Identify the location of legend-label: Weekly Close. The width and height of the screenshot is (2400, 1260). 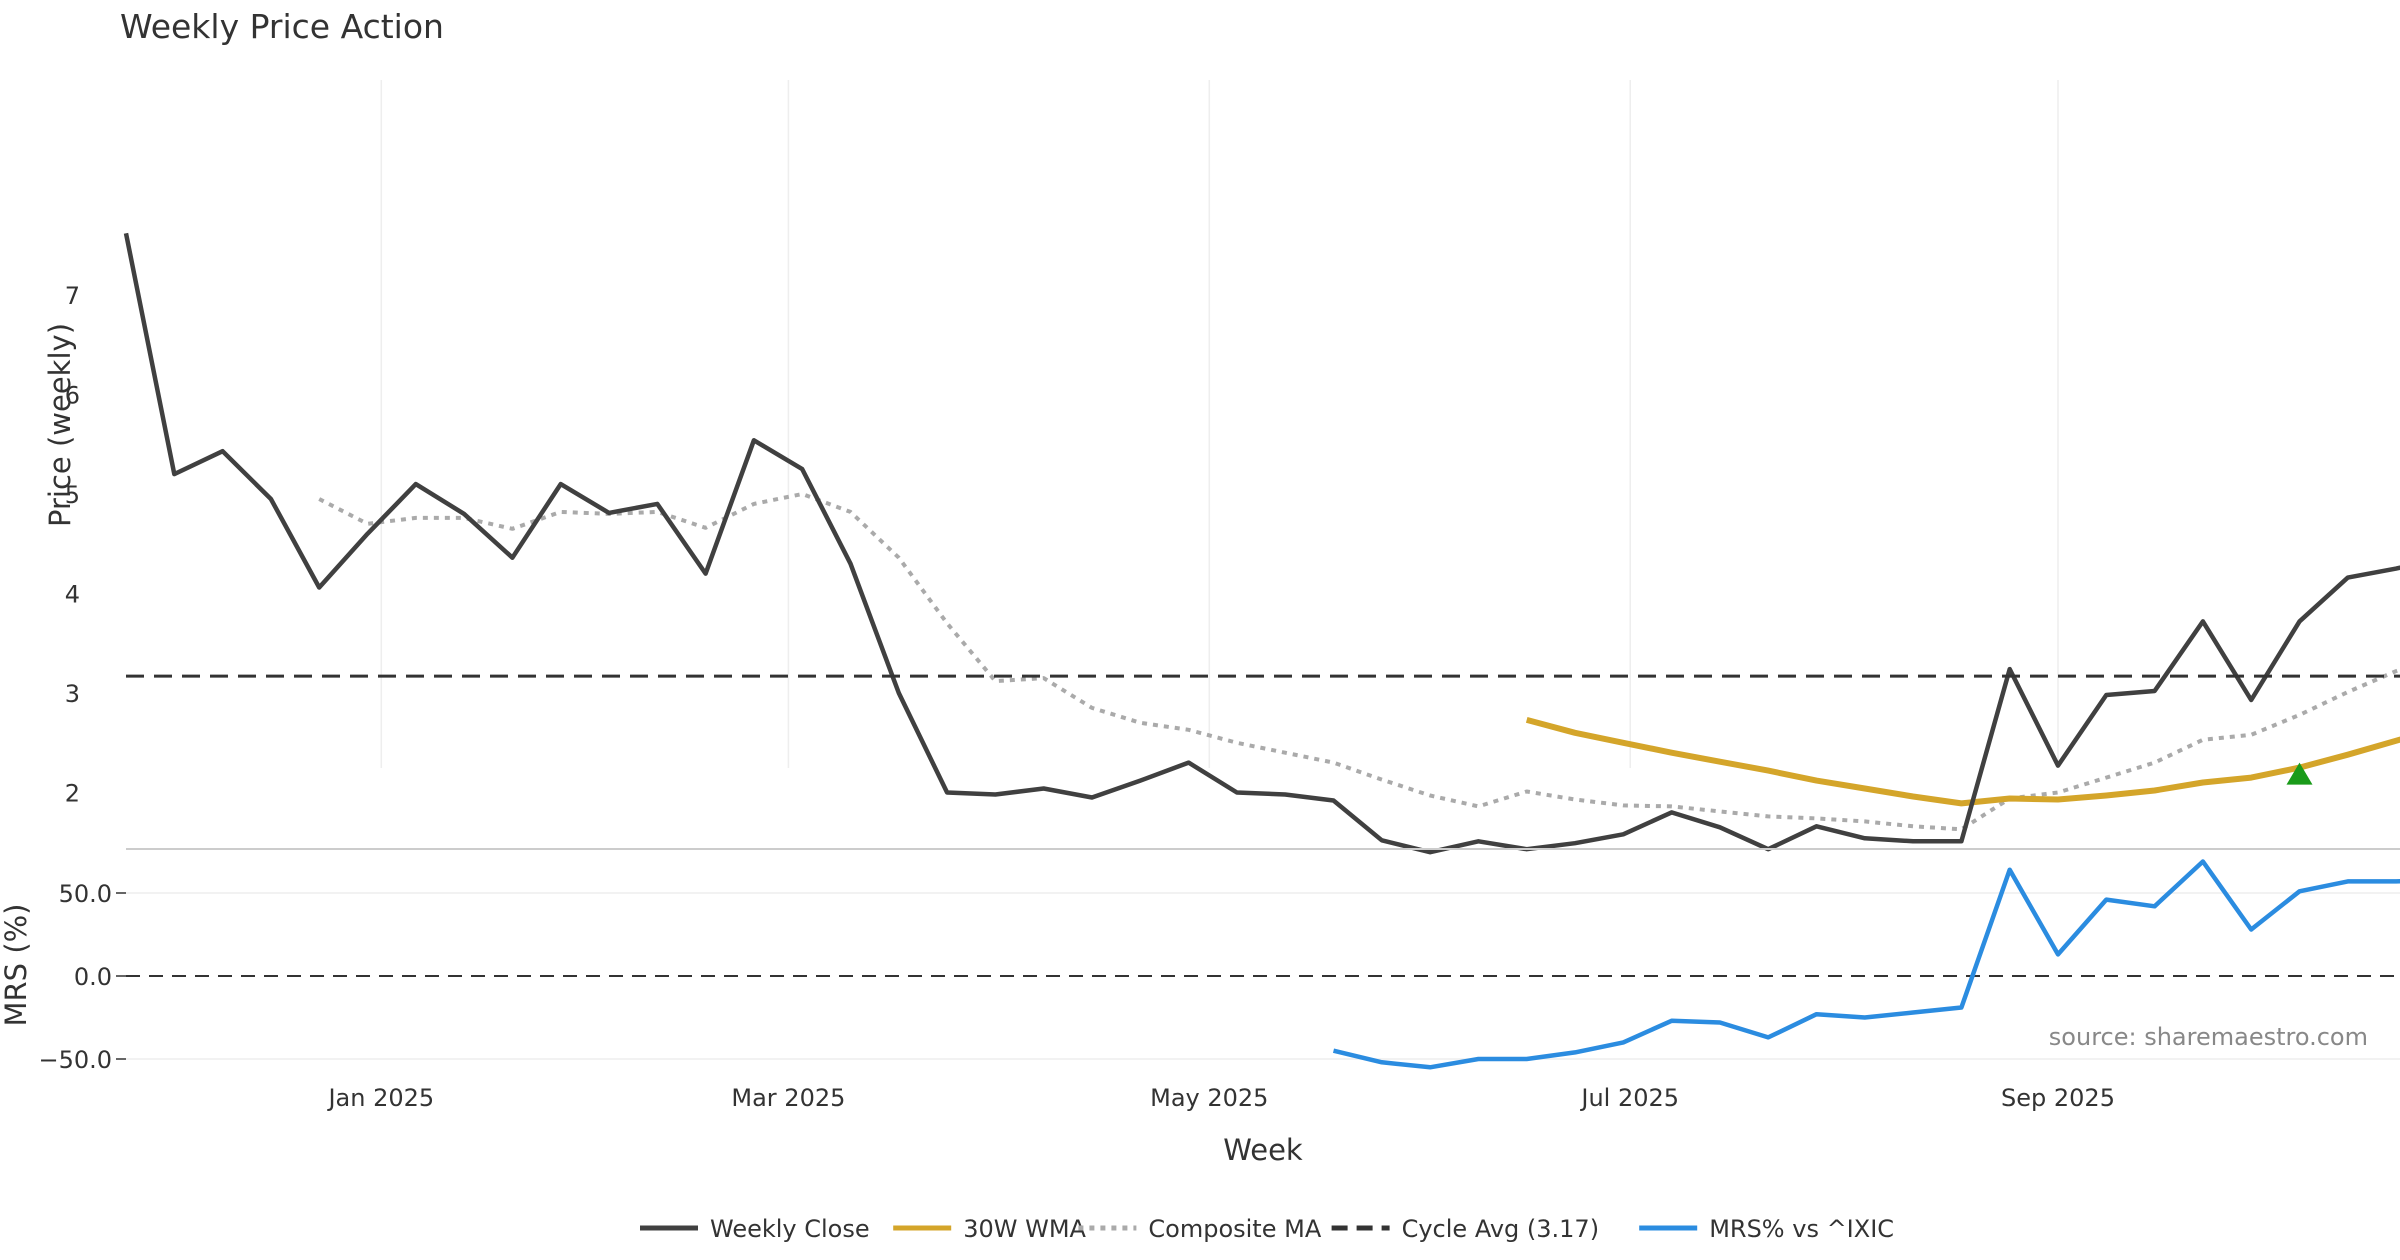
(790, 1229).